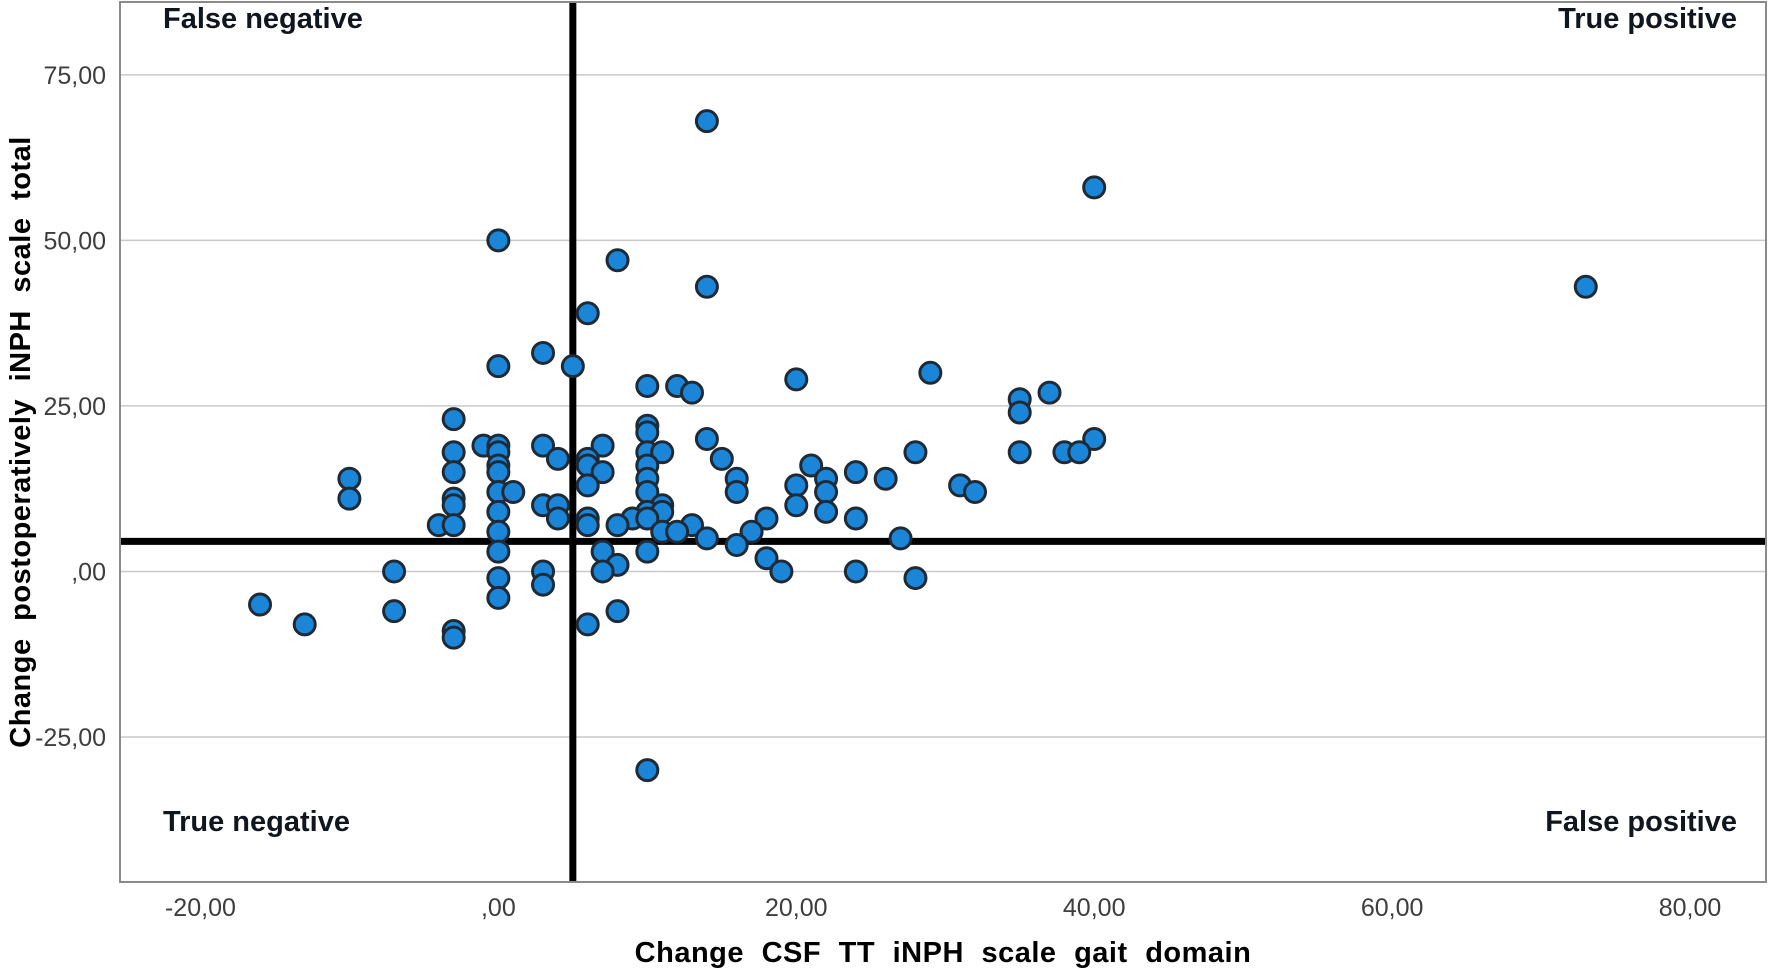 This screenshot has height=980, width=1770. What do you see at coordinates (74, 407) in the screenshot?
I see `y-tick-label: 25,00` at bounding box center [74, 407].